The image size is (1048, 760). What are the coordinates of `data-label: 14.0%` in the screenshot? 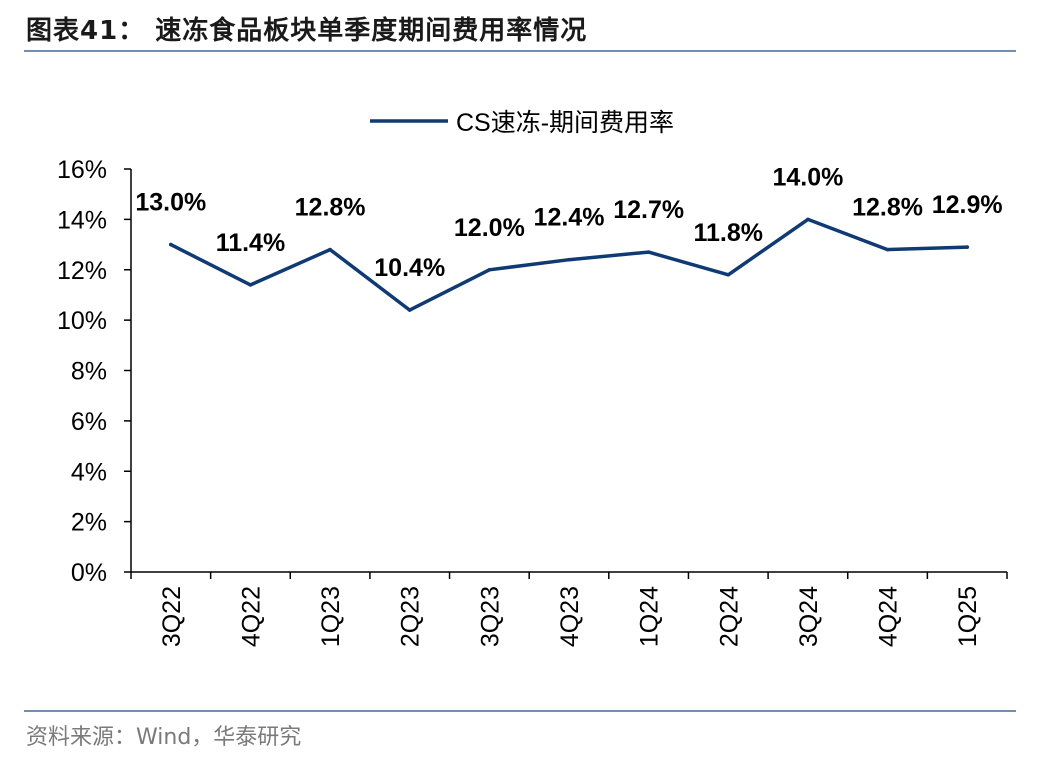 It's located at (807, 177).